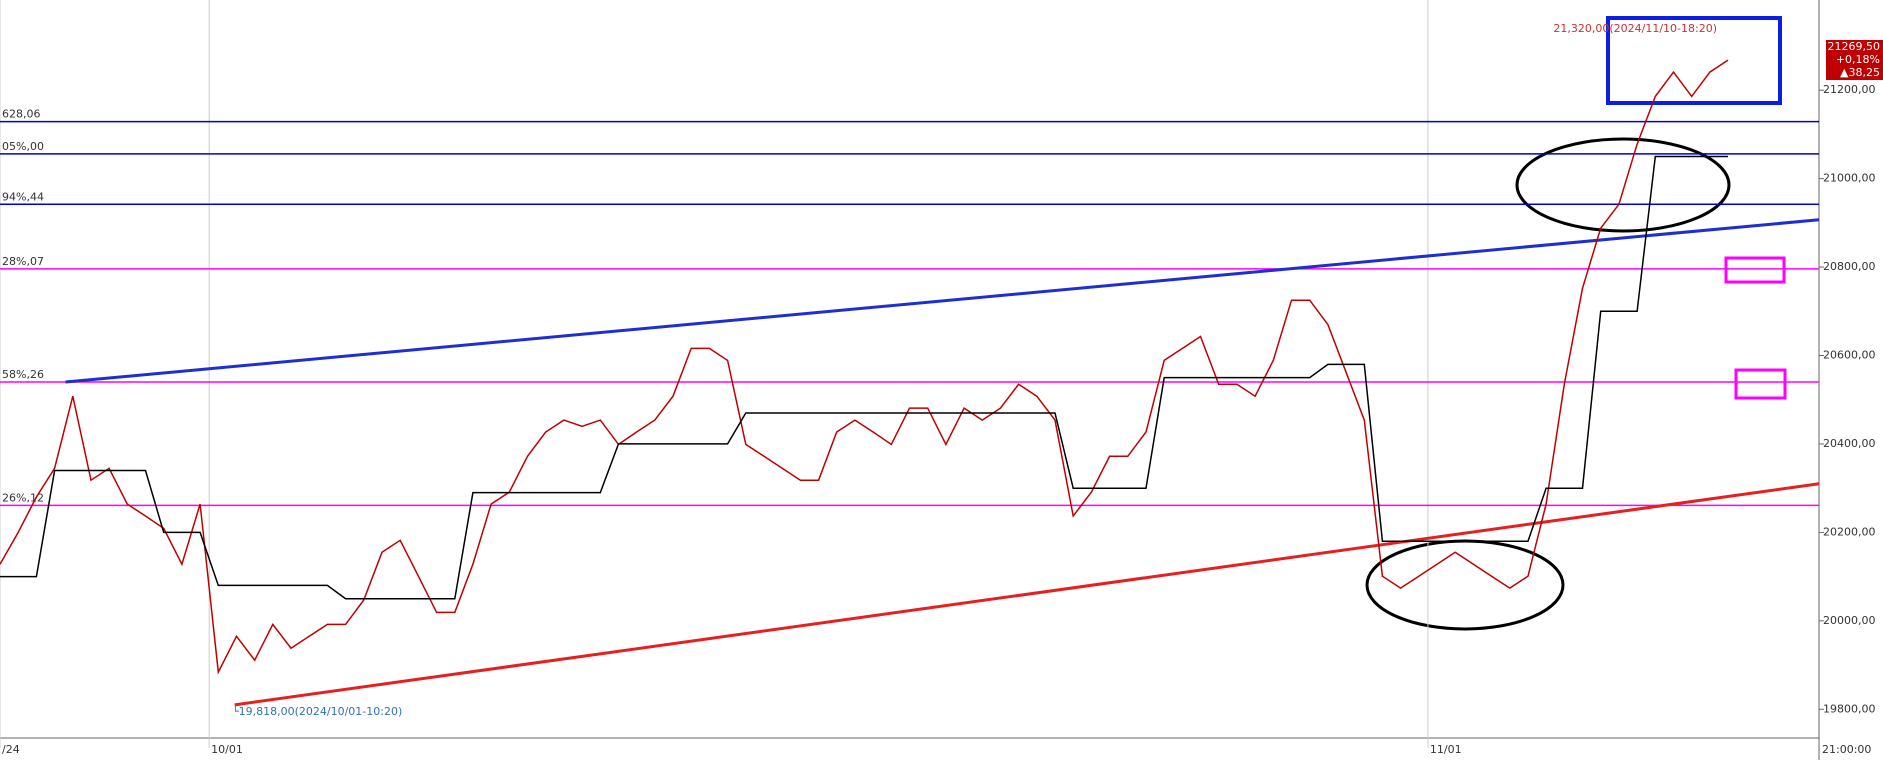 Image resolution: width=1883 pixels, height=760 pixels. Describe the element at coordinates (23, 261) in the screenshot. I see `level-label: 28%,07` at that location.